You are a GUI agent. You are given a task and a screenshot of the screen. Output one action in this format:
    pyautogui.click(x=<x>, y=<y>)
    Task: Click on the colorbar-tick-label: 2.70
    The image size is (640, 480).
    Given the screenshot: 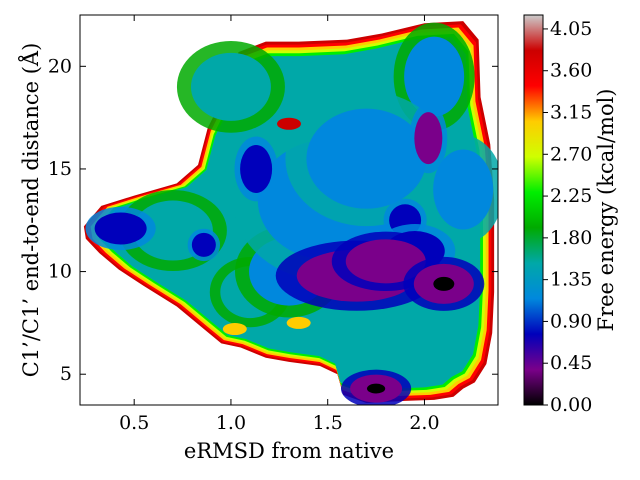 What is the action you would take?
    pyautogui.click(x=571, y=154)
    